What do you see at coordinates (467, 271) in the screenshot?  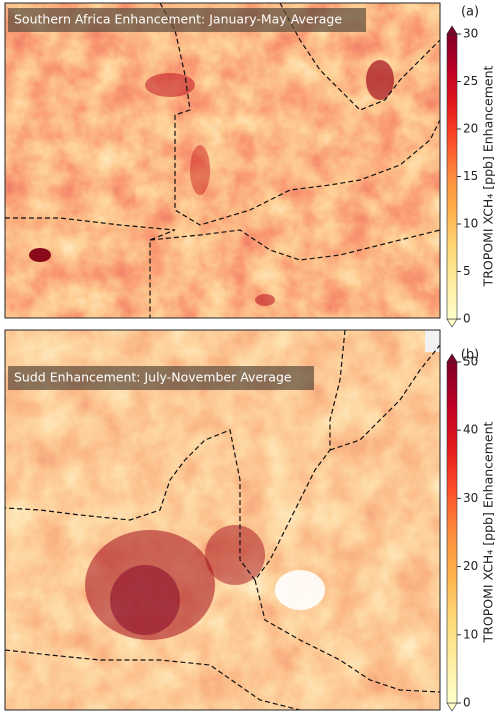 I see `colorbar-tick-label: 5` at bounding box center [467, 271].